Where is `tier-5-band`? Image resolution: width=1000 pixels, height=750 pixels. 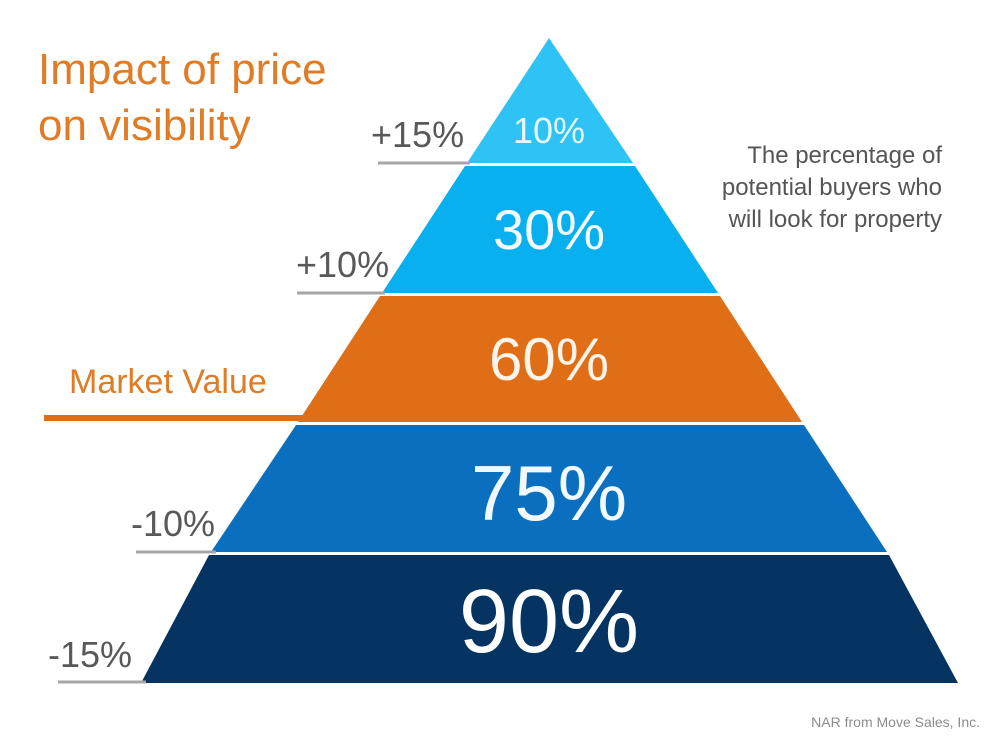
tier-5-band is located at coordinates (549, 619).